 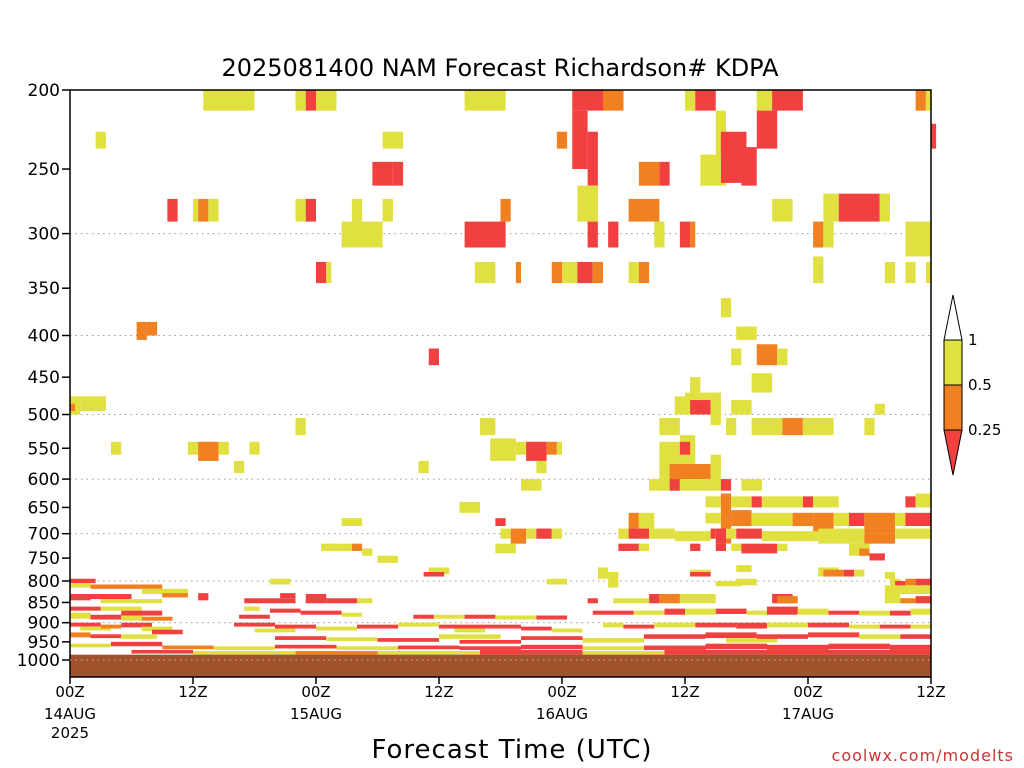 I want to click on source-credit: coolwx.com/modelts, so click(x=923, y=755).